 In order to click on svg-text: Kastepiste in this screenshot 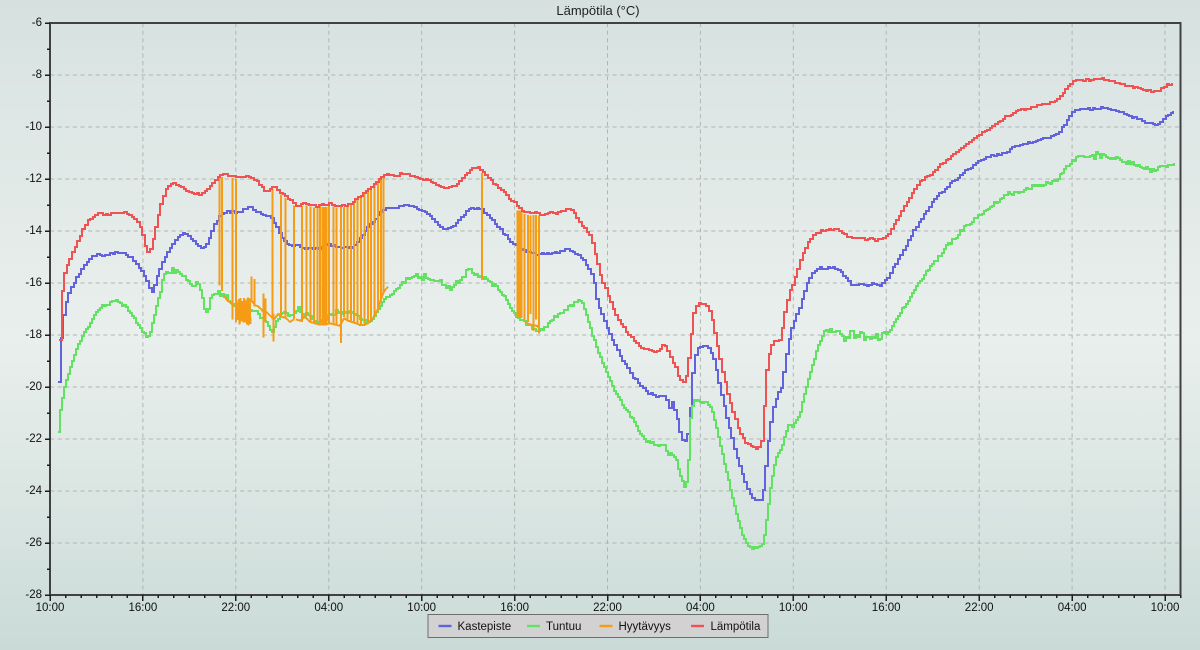, I will do `click(485, 627)`.